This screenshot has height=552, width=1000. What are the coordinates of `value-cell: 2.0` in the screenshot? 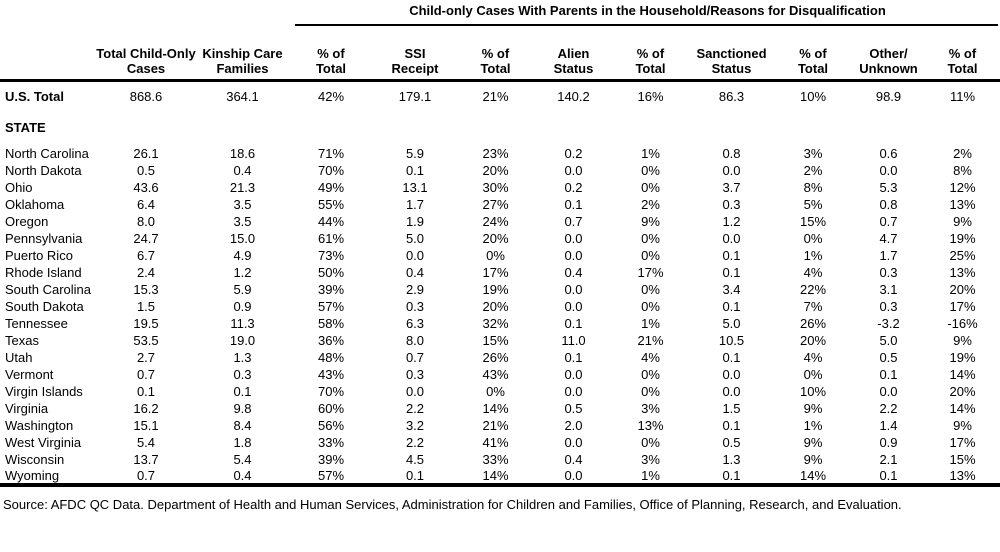 It's located at (573, 425).